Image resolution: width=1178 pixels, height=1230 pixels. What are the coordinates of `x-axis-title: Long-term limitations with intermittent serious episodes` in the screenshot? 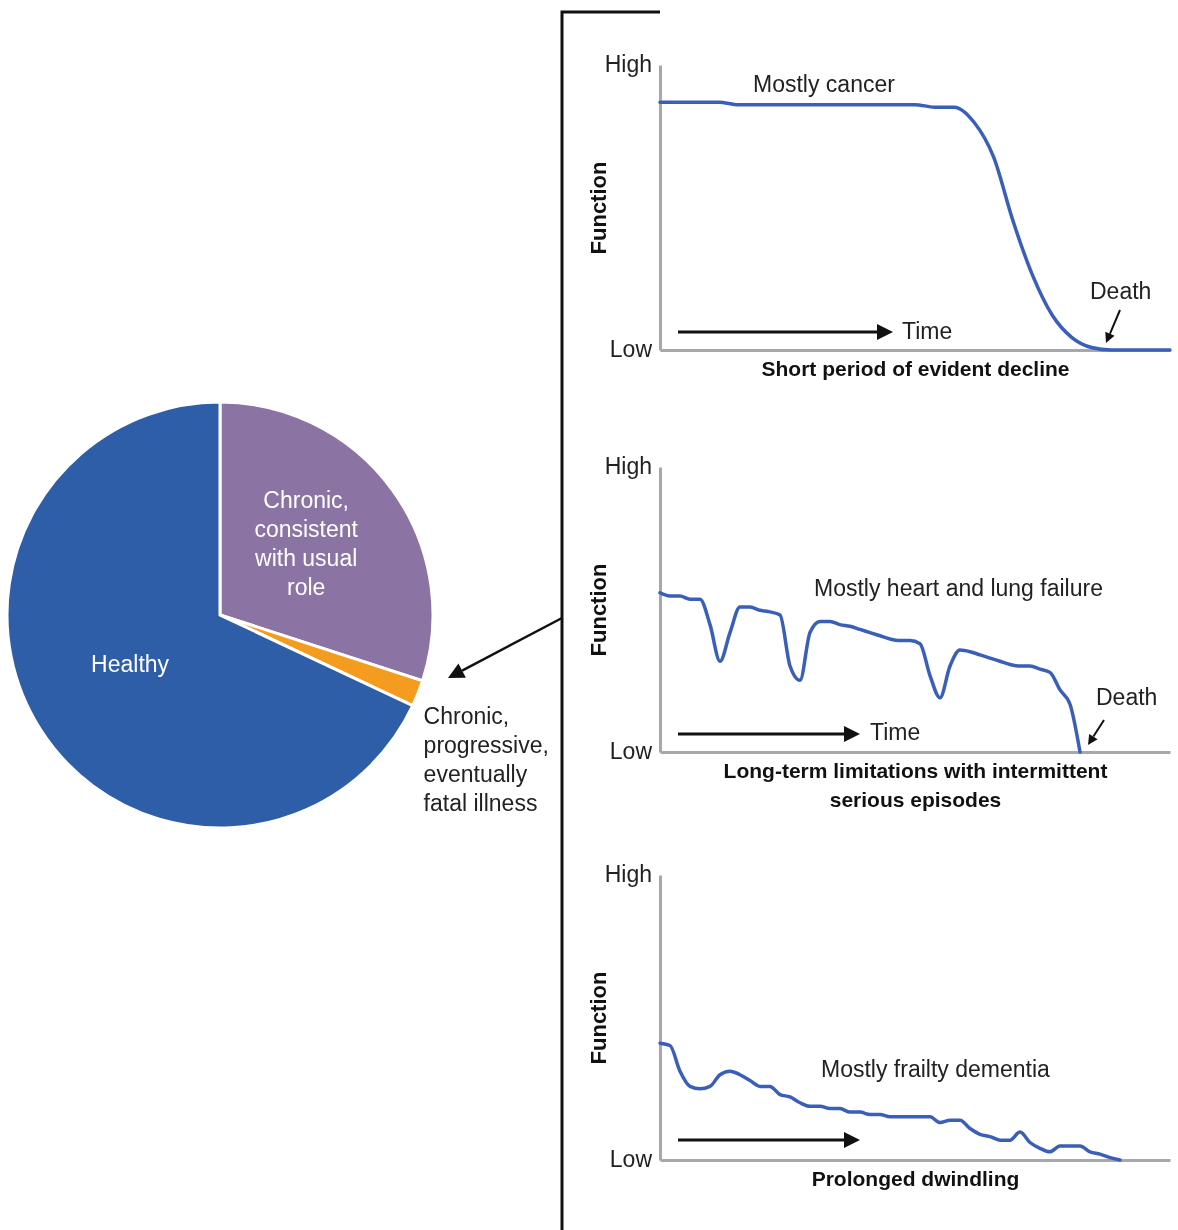 It's located at (915, 784).